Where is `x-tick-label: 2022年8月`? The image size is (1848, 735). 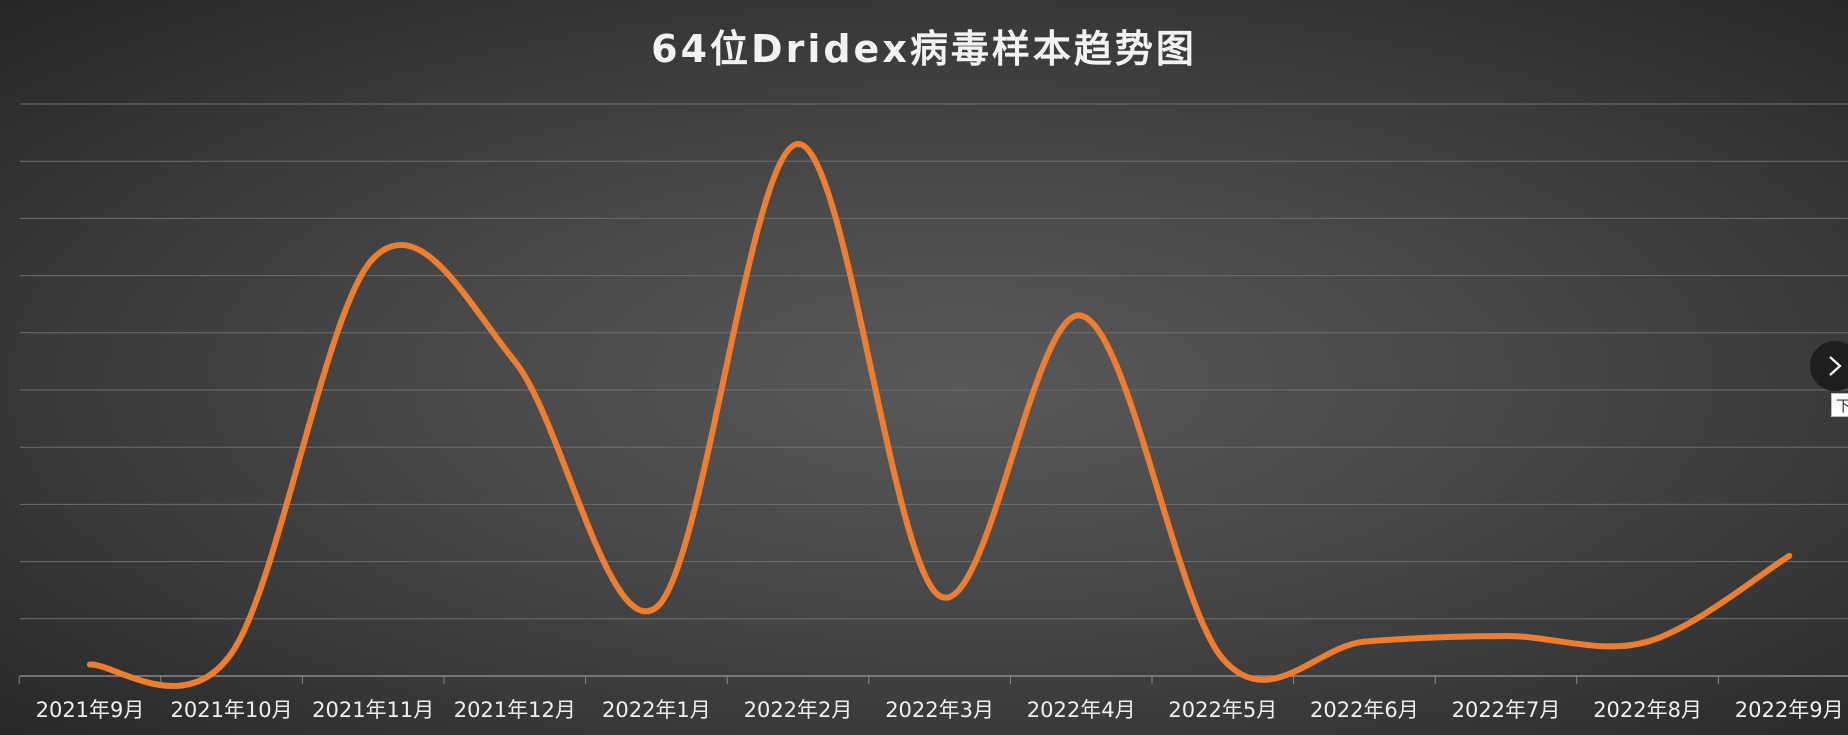 x-tick-label: 2022年8月 is located at coordinates (1647, 710).